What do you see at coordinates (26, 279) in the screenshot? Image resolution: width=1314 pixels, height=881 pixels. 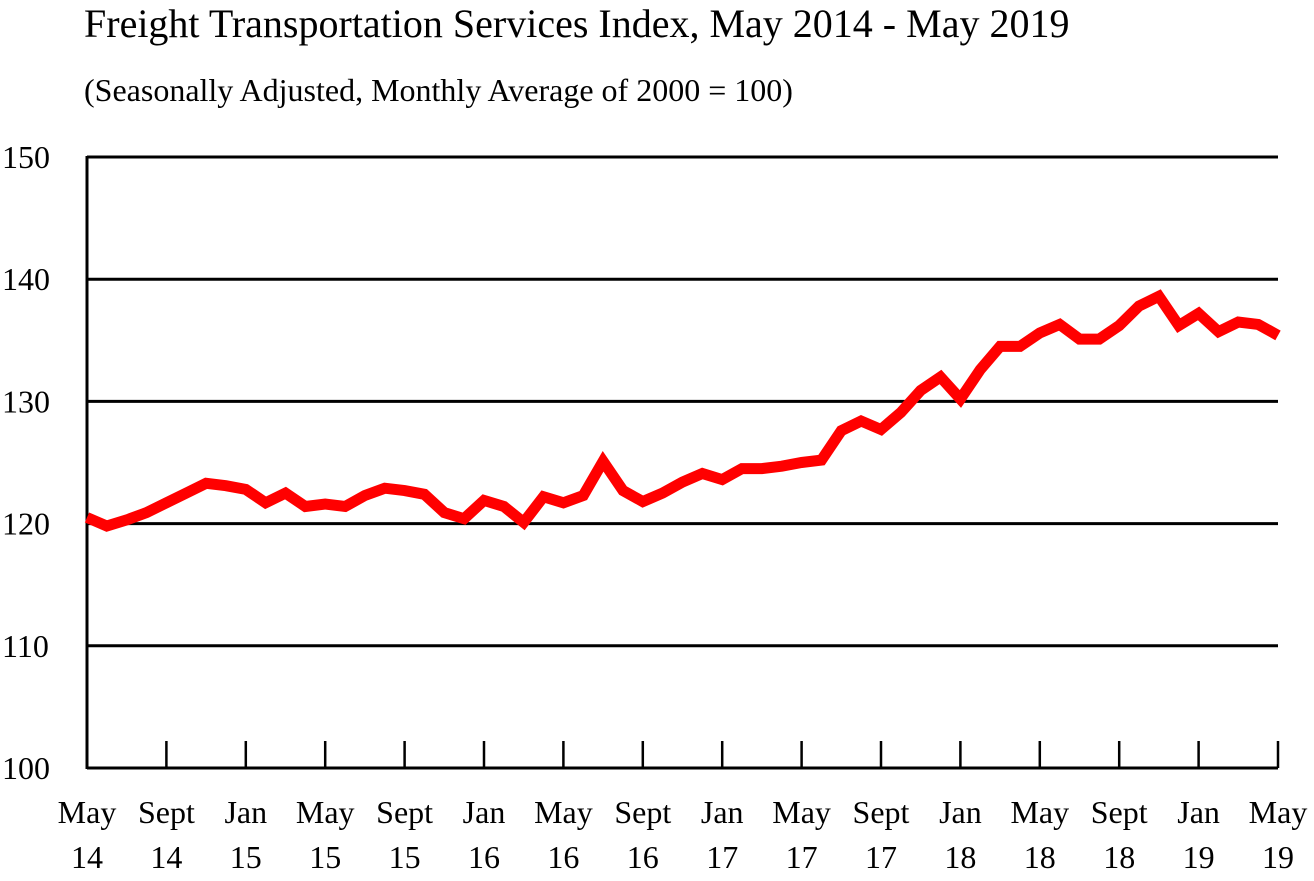 I see `y-tick-label: 140` at bounding box center [26, 279].